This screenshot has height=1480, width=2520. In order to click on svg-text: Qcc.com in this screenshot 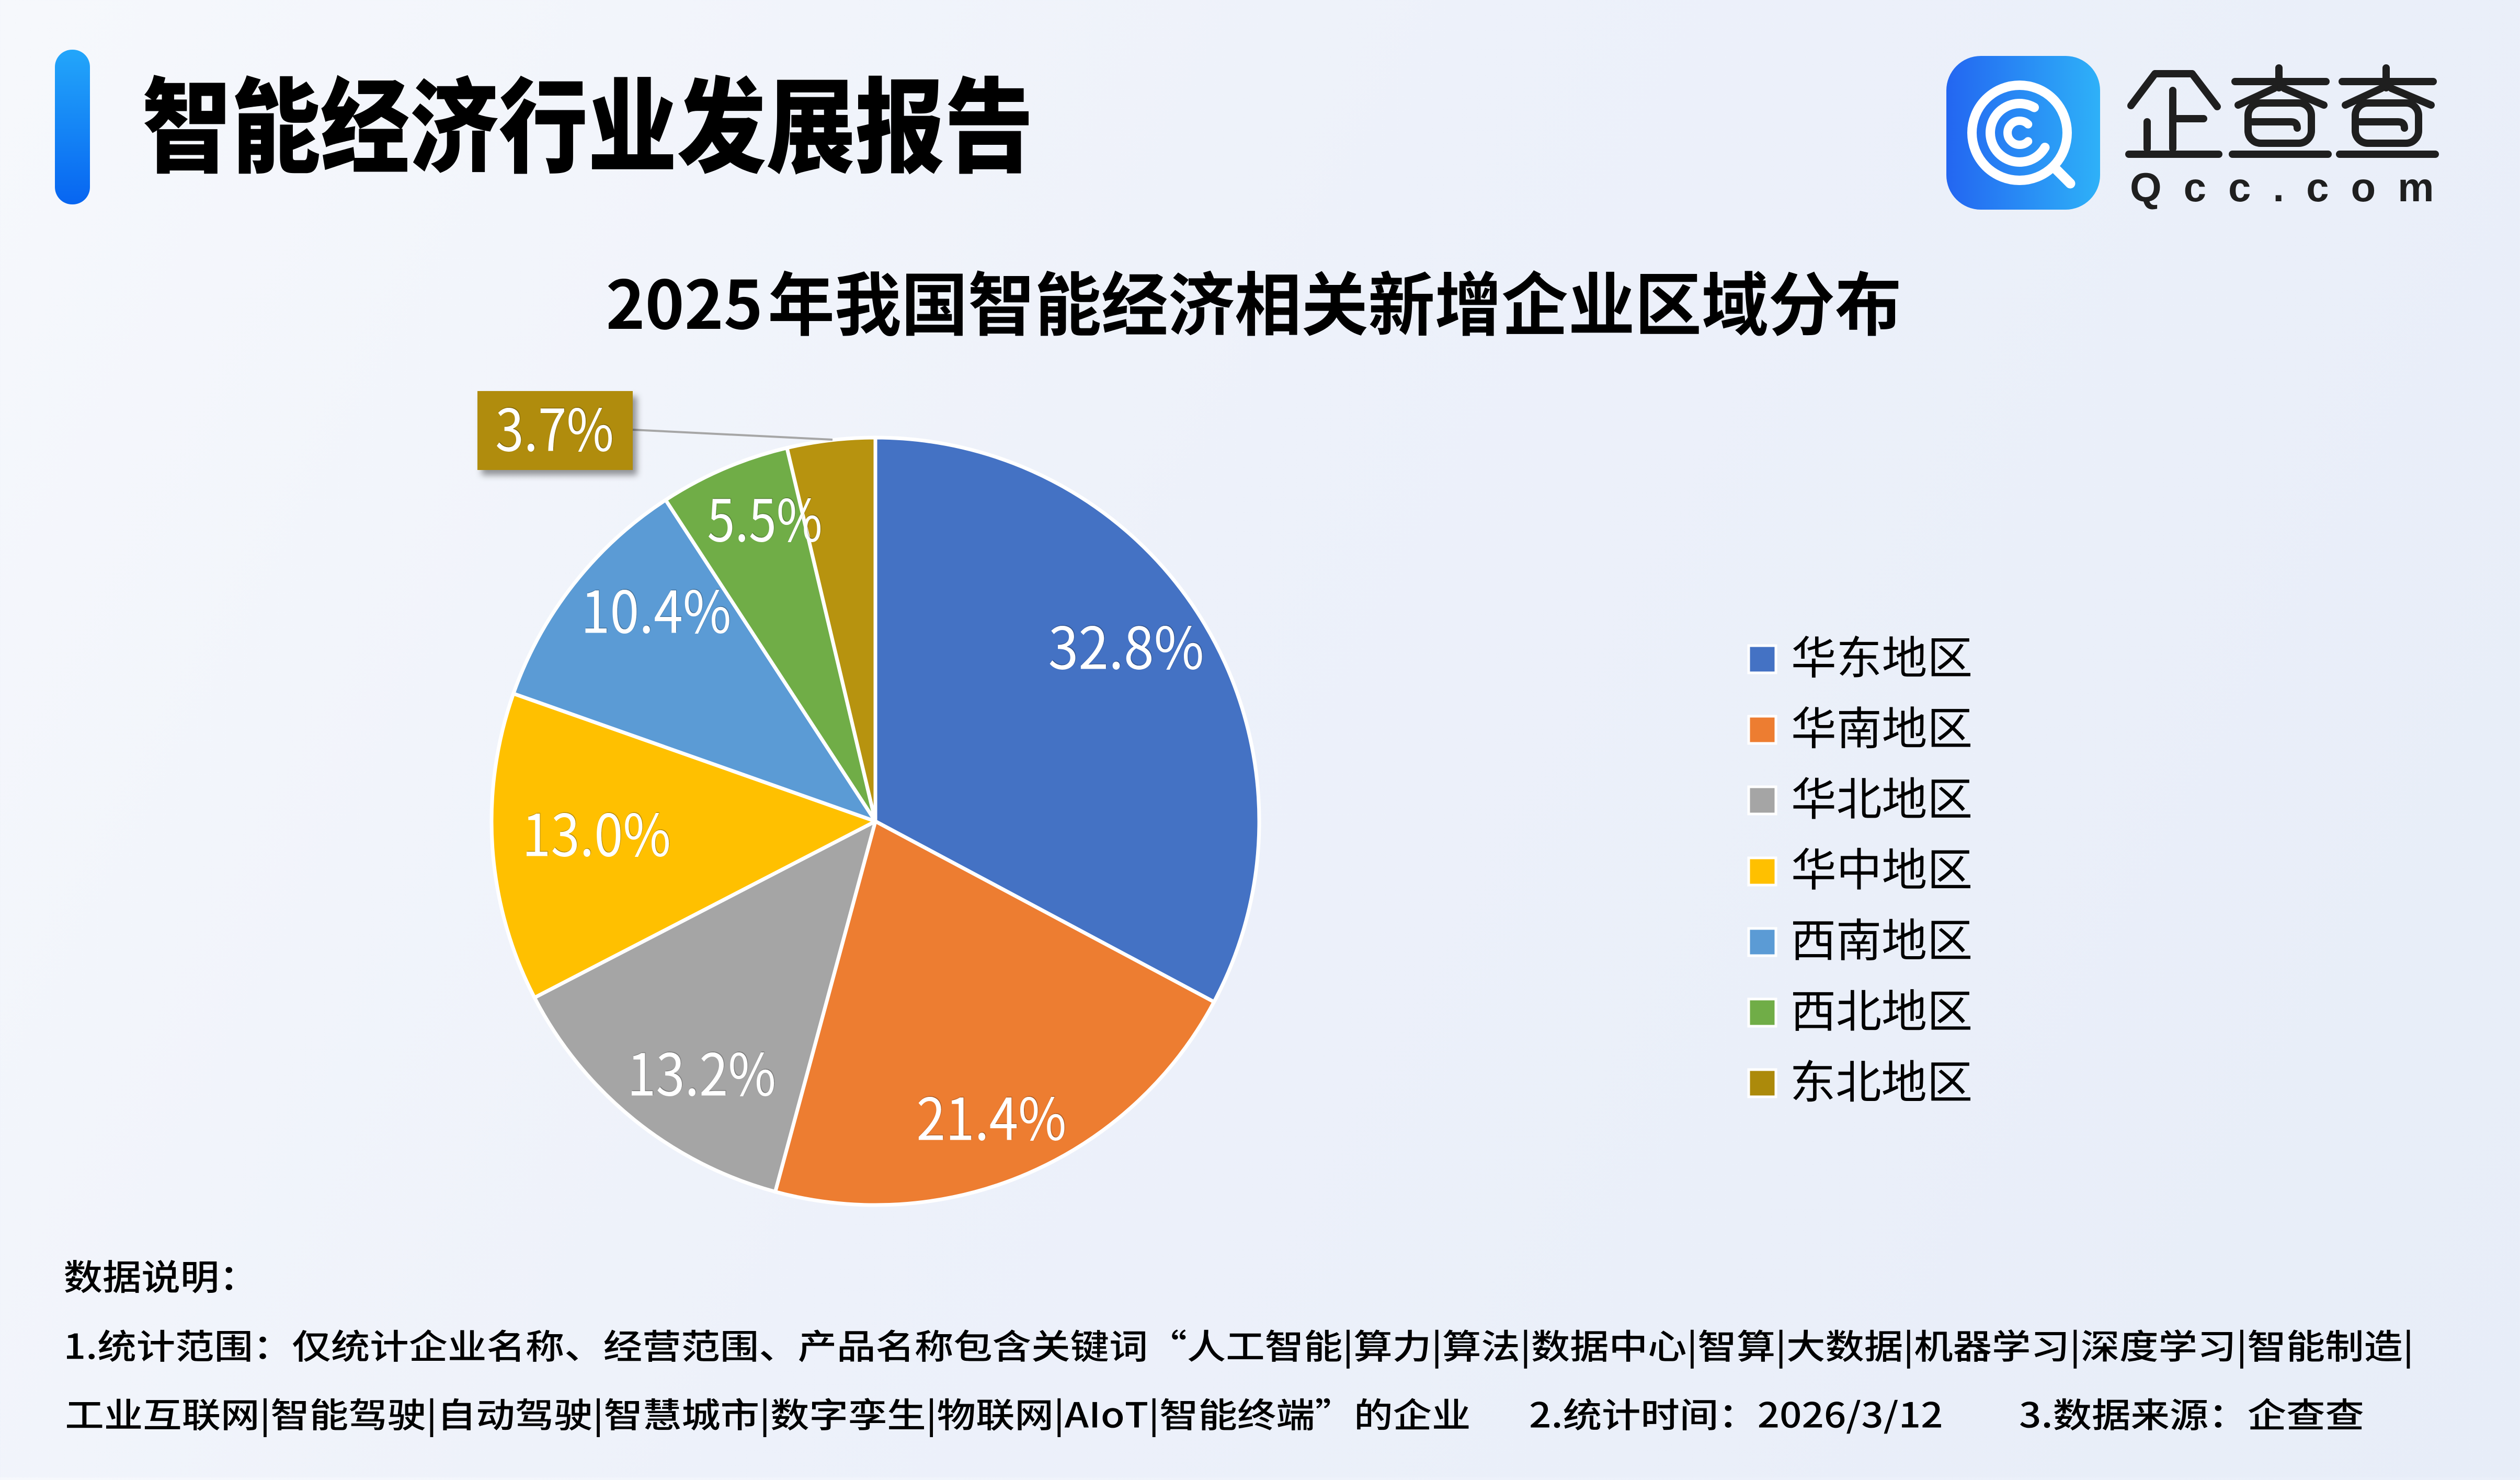, I will do `click(2293, 187)`.